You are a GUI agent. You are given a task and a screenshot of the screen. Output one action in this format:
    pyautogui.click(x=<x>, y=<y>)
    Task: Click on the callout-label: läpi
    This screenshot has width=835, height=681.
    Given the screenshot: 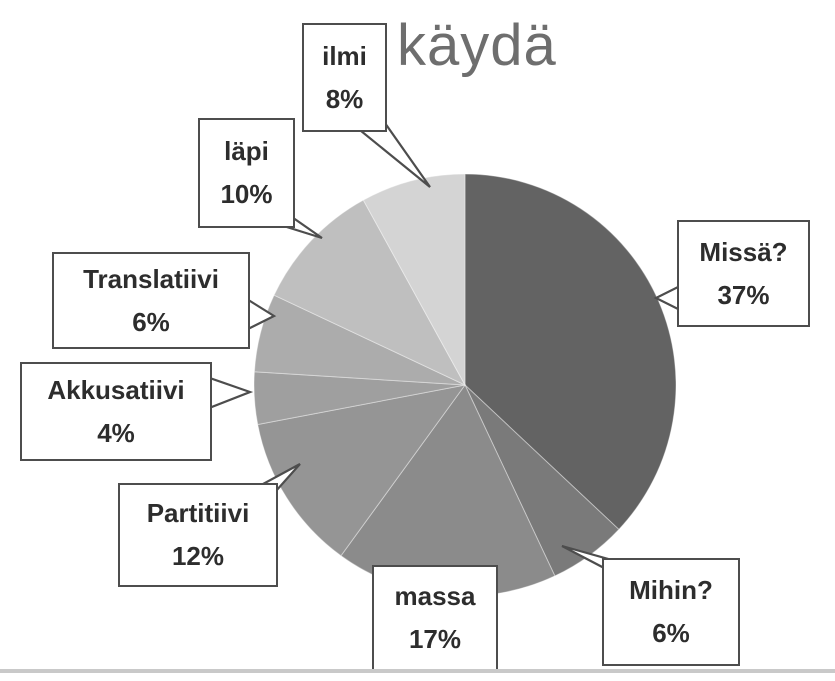 What is the action you would take?
    pyautogui.click(x=246, y=151)
    